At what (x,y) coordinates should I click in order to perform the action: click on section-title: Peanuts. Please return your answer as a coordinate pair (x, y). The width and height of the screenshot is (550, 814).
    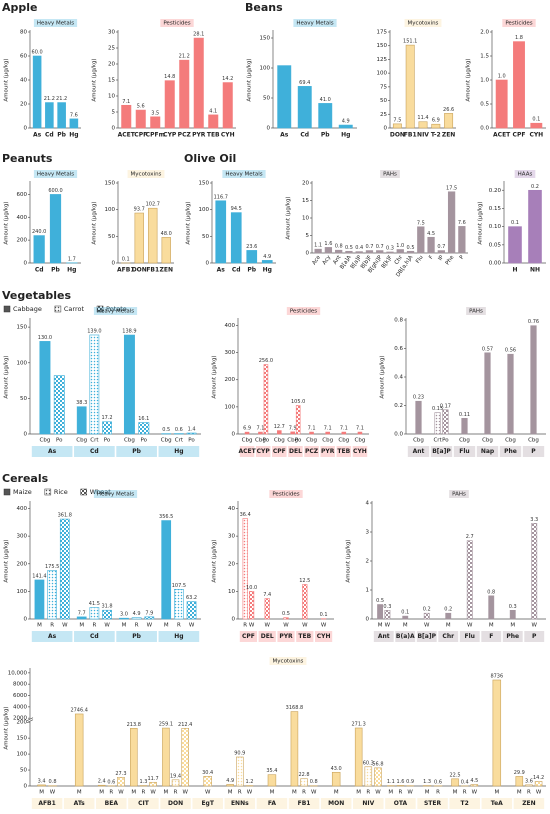
    Looking at the image, I should click on (27, 158).